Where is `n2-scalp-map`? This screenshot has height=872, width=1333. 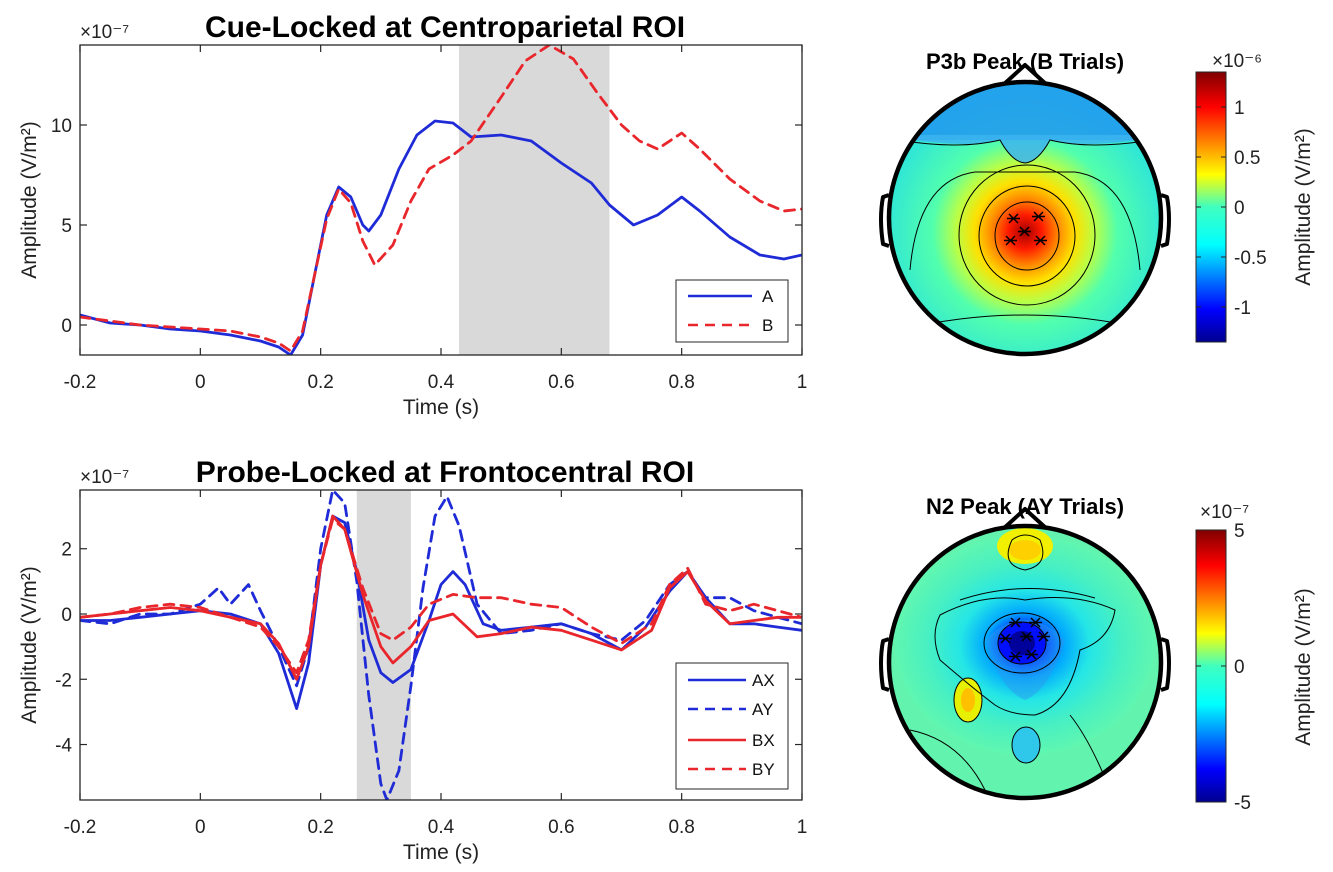
n2-scalp-map is located at coordinates (1025, 662).